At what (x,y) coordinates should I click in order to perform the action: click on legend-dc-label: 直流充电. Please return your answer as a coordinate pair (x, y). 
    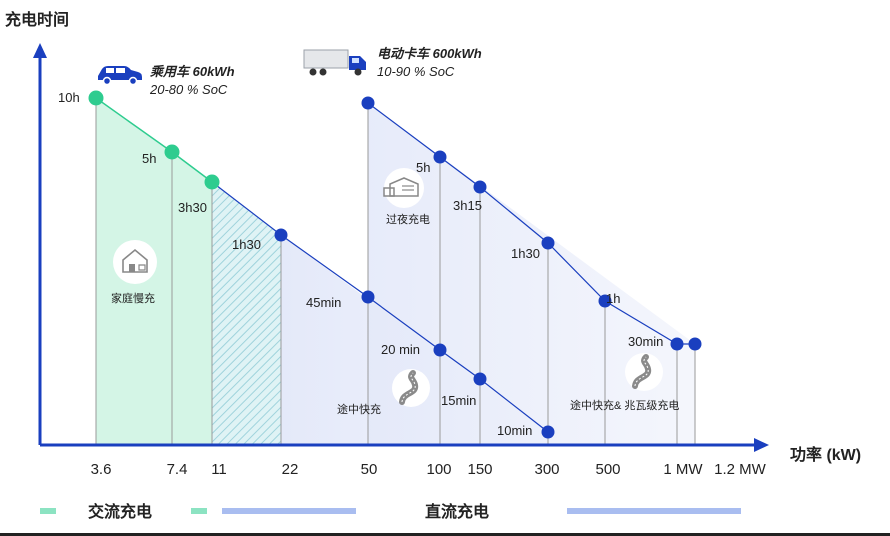
    Looking at the image, I should click on (457, 511).